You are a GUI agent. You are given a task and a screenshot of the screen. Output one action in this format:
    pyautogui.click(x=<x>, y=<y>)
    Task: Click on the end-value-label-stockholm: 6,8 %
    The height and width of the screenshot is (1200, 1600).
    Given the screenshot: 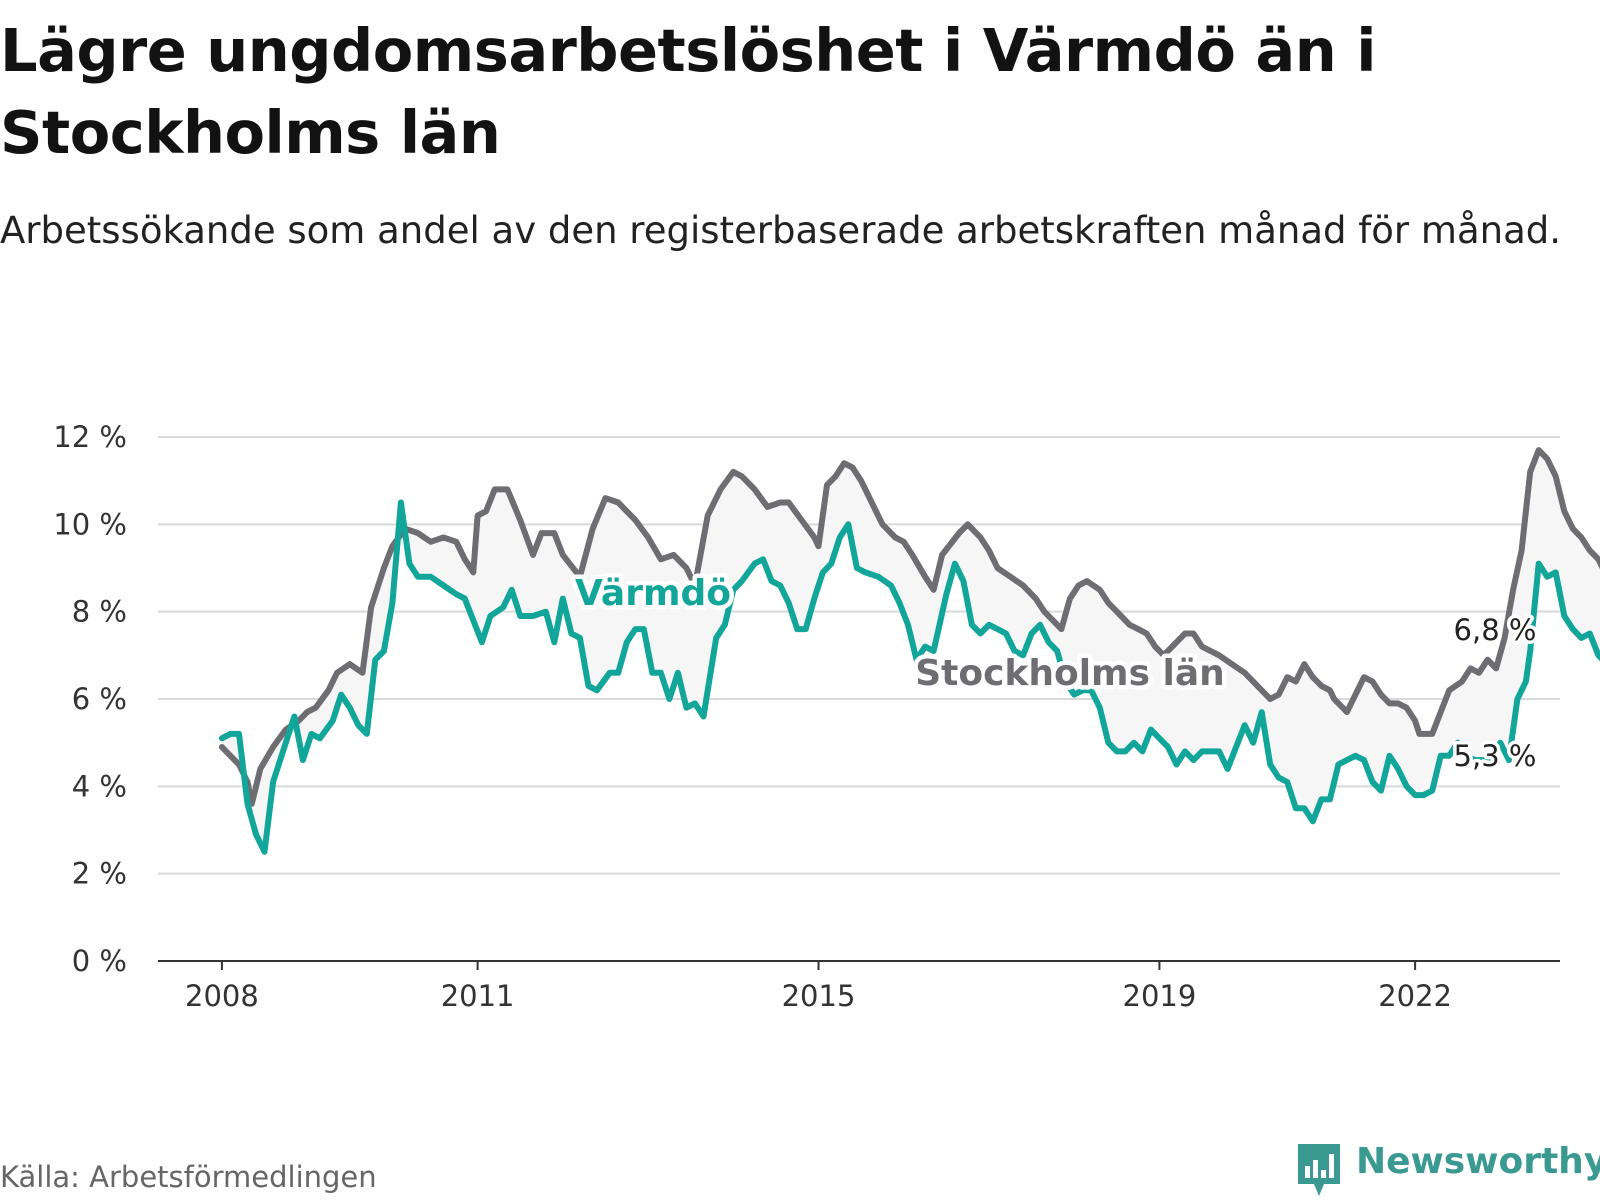 What is the action you would take?
    pyautogui.click(x=1495, y=630)
    